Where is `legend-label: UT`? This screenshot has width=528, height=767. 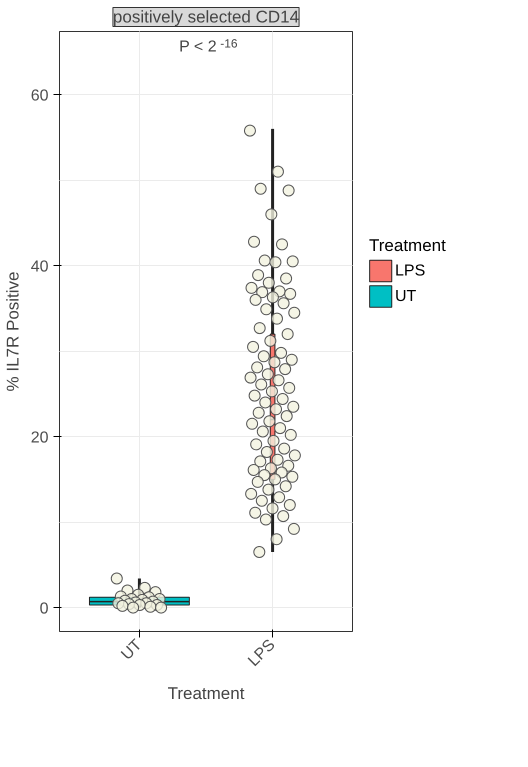 legend-label: UT is located at coordinates (406, 296).